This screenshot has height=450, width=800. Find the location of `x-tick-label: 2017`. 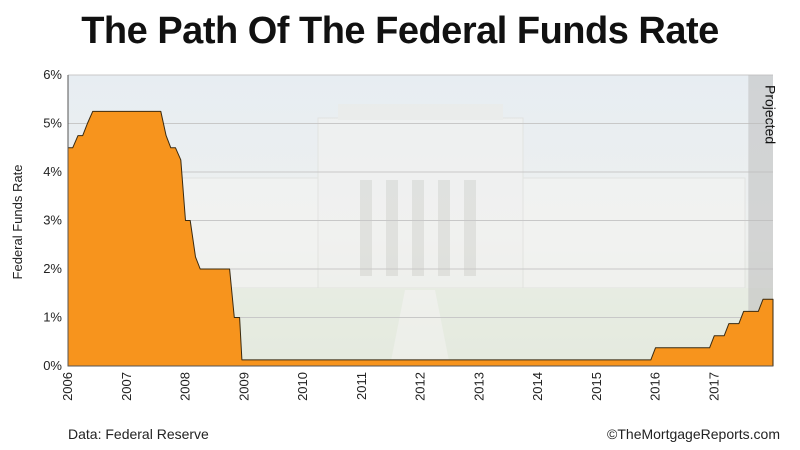

x-tick-label: 2017 is located at coordinates (713, 386).